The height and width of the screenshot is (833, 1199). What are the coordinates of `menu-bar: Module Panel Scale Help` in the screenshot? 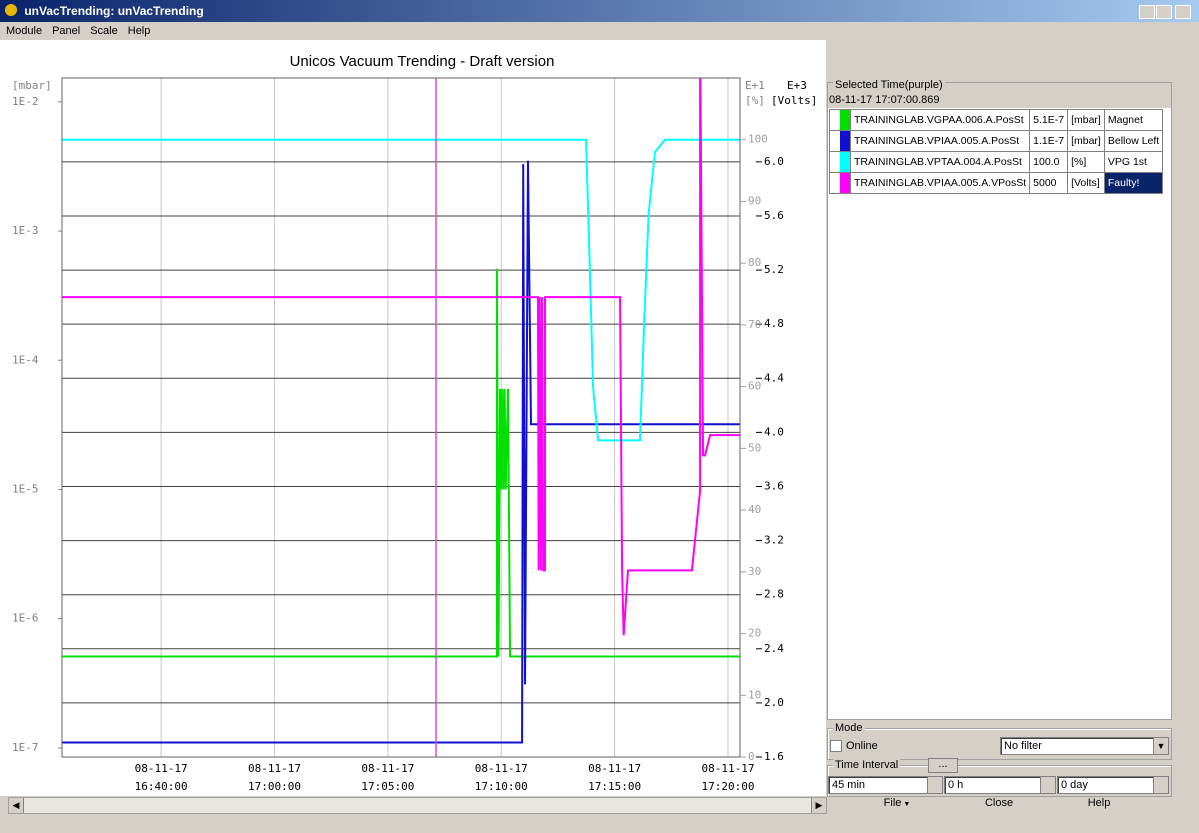 It's located at (599, 31).